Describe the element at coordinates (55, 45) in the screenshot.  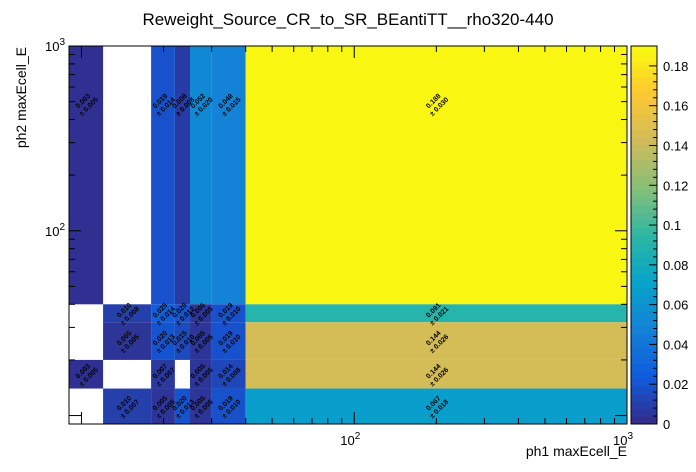
I see `y-tick-label: 10³` at that location.